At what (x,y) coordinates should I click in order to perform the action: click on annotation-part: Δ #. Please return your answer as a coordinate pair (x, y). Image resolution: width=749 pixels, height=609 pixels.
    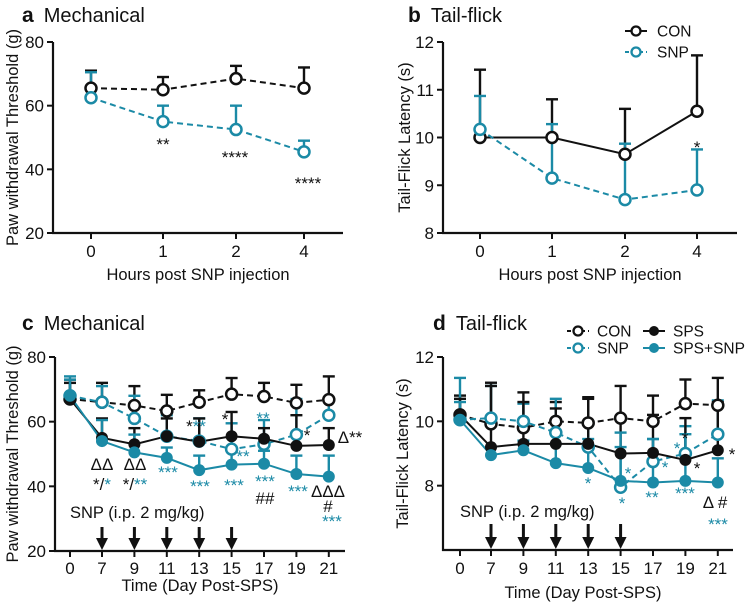
    Looking at the image, I should click on (715, 502).